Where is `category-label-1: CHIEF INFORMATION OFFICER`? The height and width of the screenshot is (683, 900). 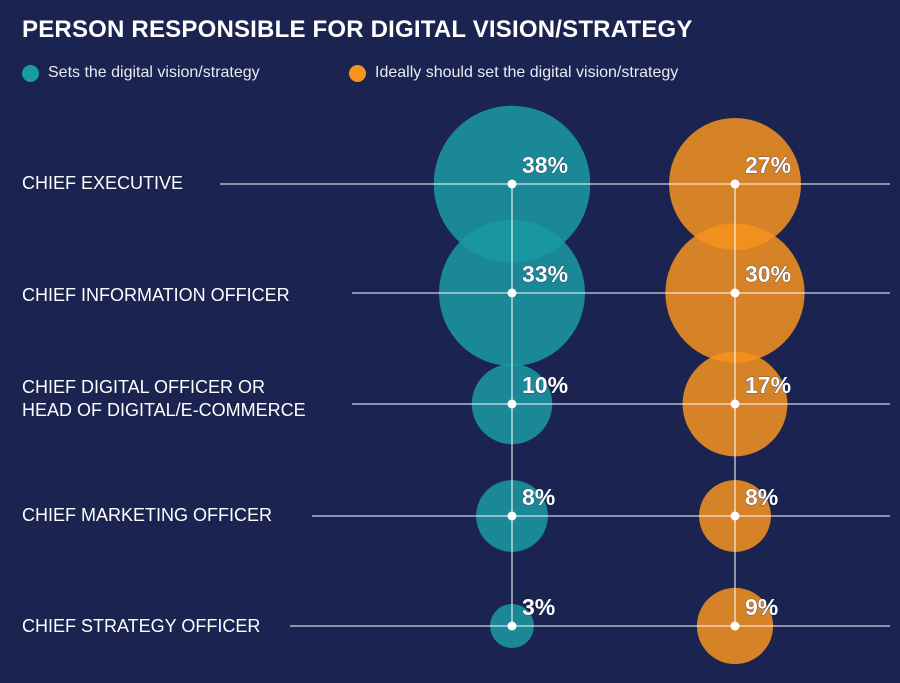 category-label-1: CHIEF INFORMATION OFFICER is located at coordinates (156, 295).